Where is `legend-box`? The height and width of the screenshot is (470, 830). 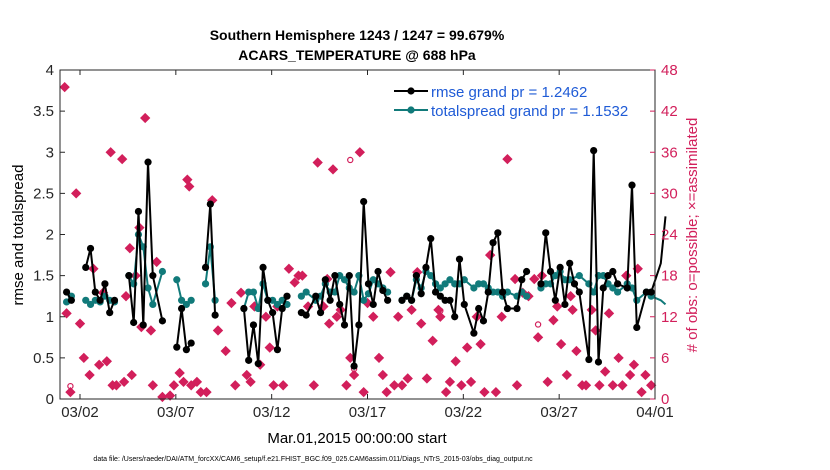 legend-box is located at coordinates (519, 101).